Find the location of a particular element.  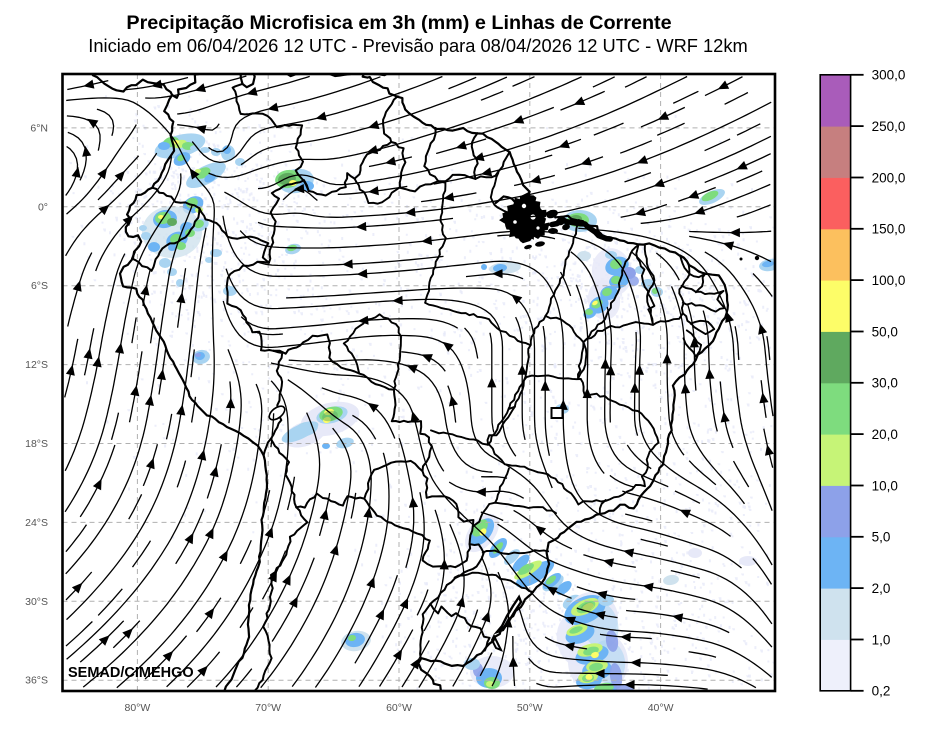

svg-text: 300,0 is located at coordinates (889, 75).